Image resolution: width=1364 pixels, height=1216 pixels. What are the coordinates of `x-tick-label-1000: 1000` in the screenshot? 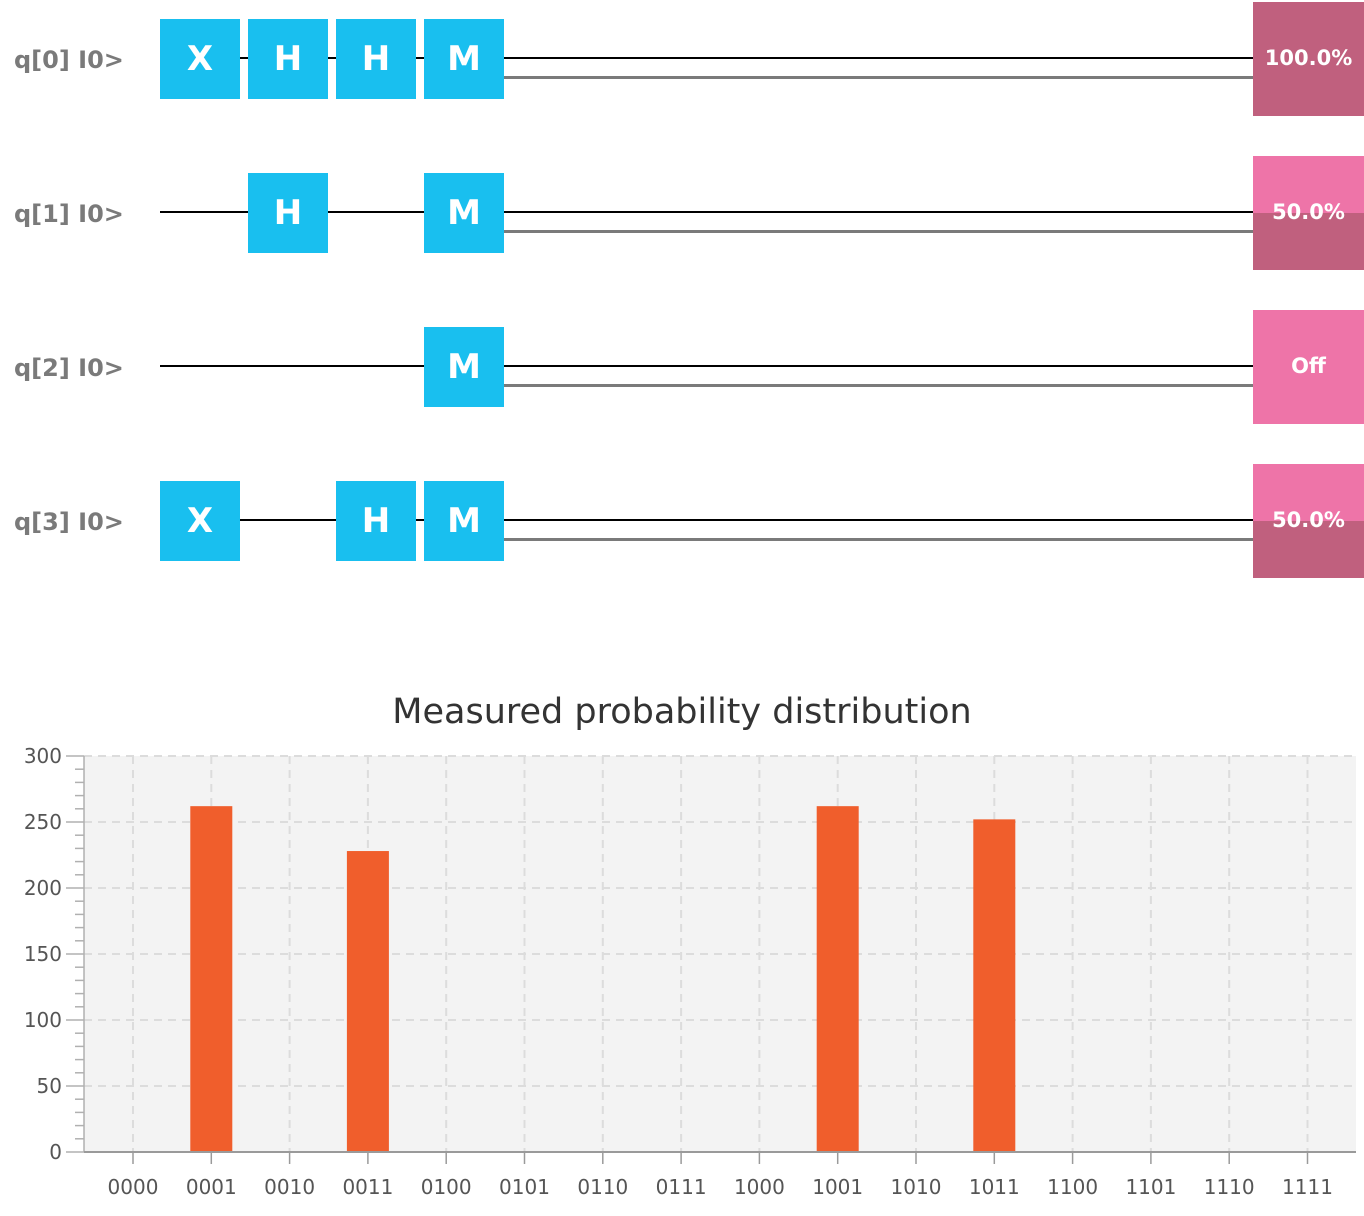 It's located at (759, 1187).